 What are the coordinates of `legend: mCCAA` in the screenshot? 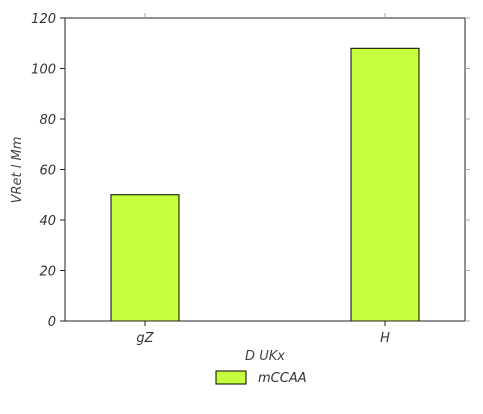 It's located at (261, 378).